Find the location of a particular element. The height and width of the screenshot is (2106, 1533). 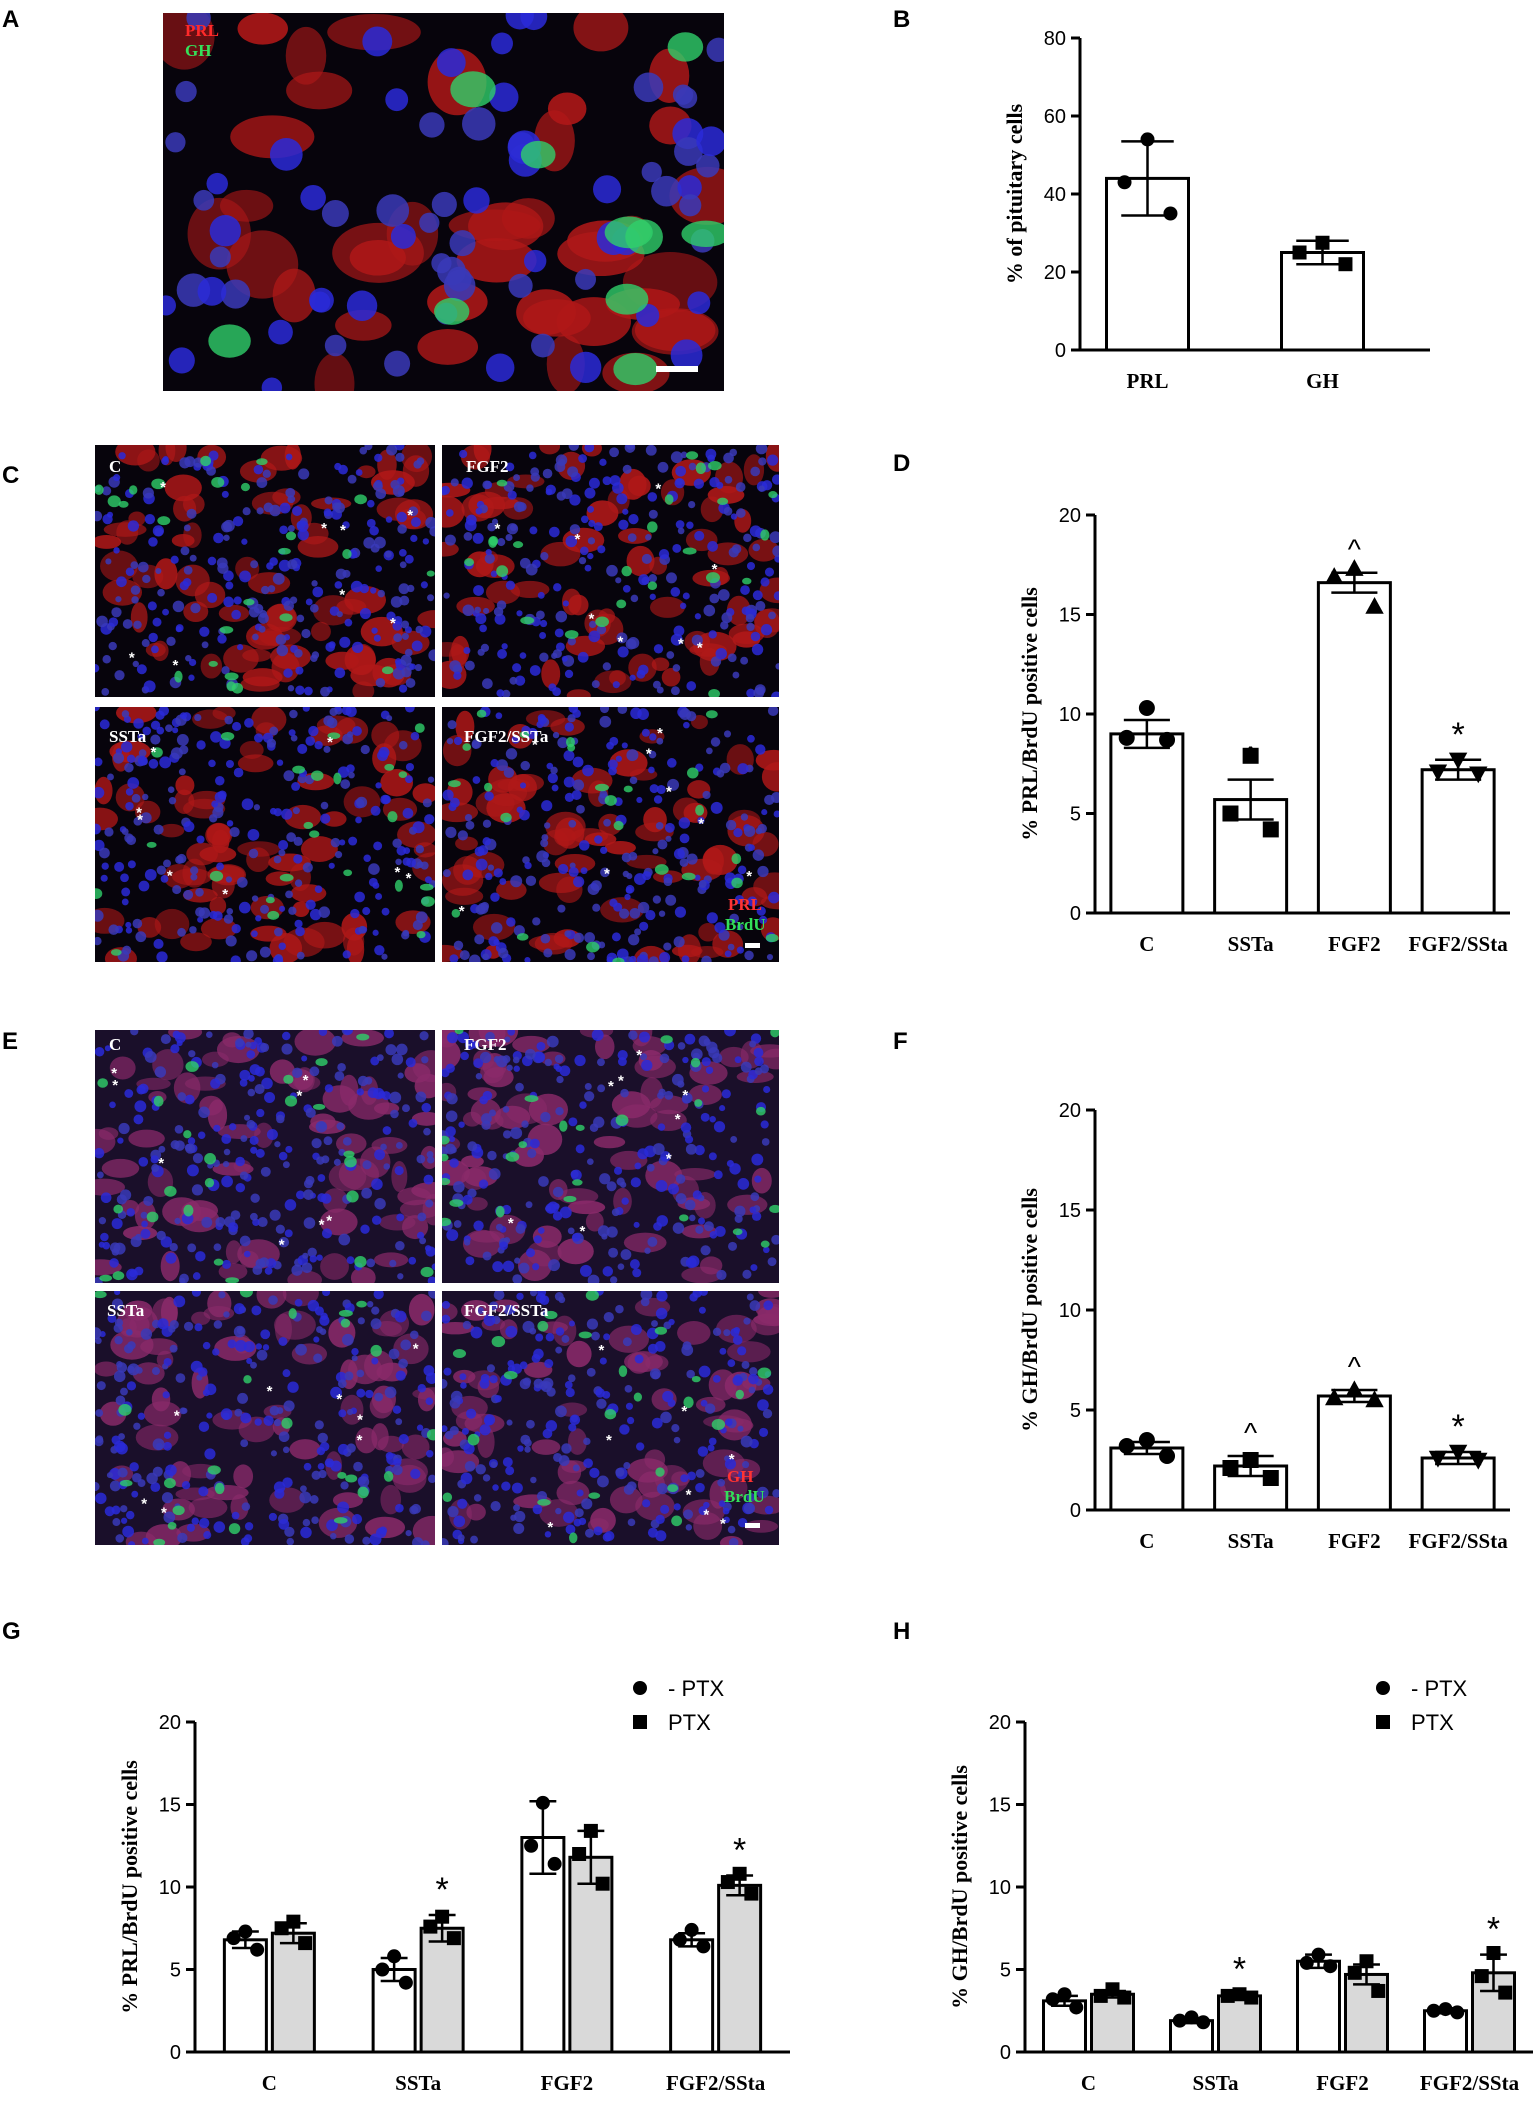

micrograph-e-fgf2-ssta-cells: * * * * * * * * is located at coordinates (610, 1418).